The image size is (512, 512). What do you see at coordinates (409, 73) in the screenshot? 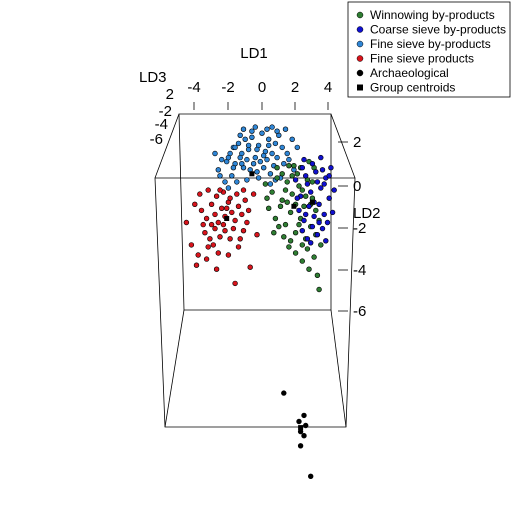
I see `legend-entry-label: Archaeological` at bounding box center [409, 73].